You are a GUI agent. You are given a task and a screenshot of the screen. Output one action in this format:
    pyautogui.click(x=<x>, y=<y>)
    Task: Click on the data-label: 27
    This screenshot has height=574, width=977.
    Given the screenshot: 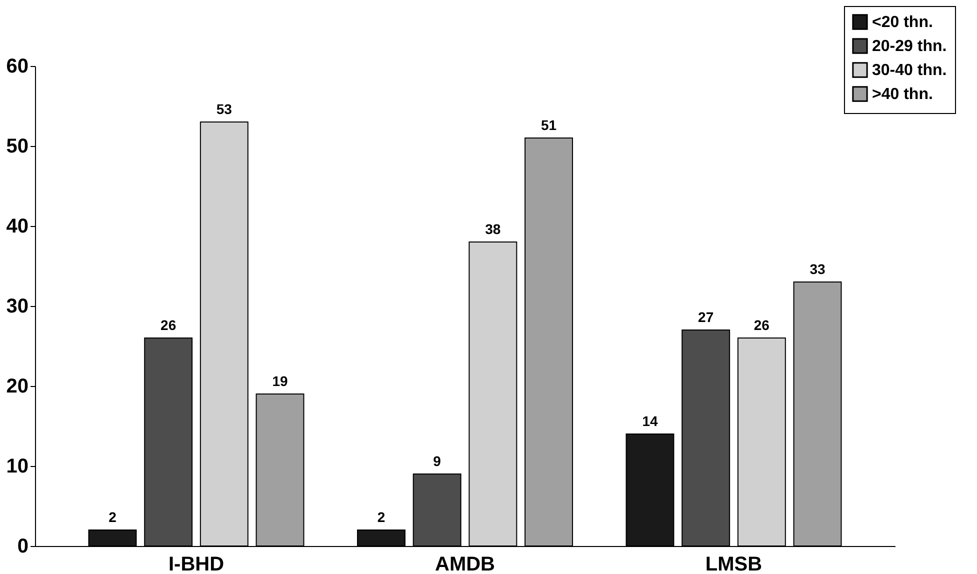 What is the action you would take?
    pyautogui.click(x=706, y=317)
    